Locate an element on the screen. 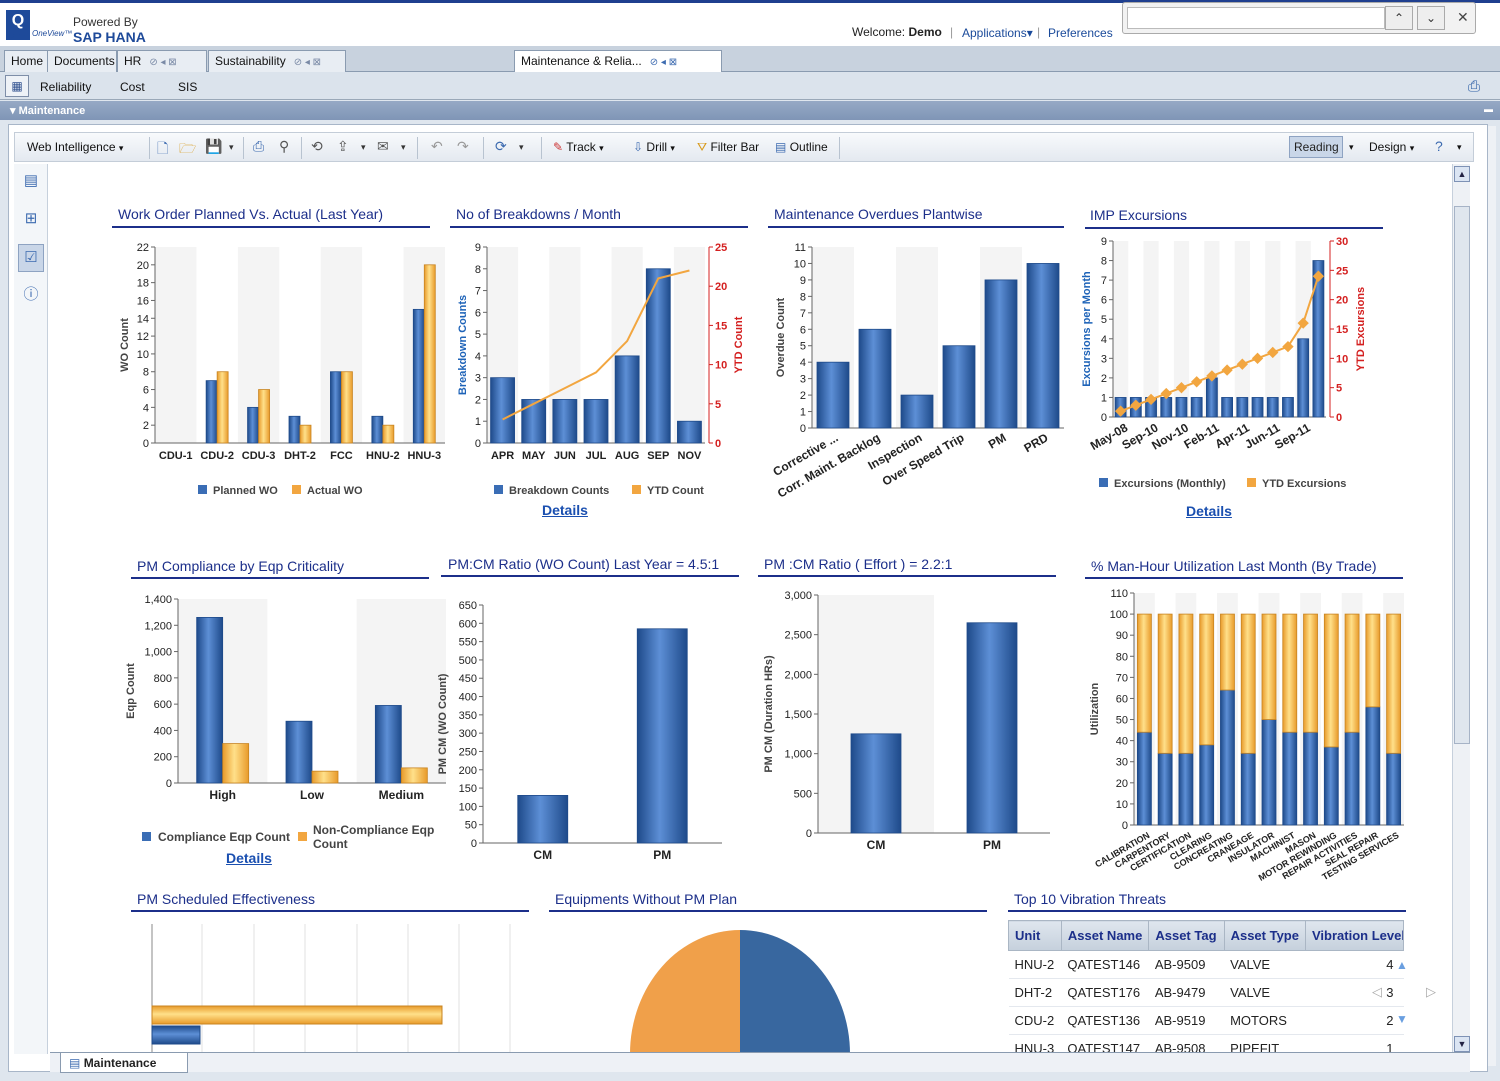 The image size is (1500, 1081). help-icon: ⓘ is located at coordinates (31, 294).